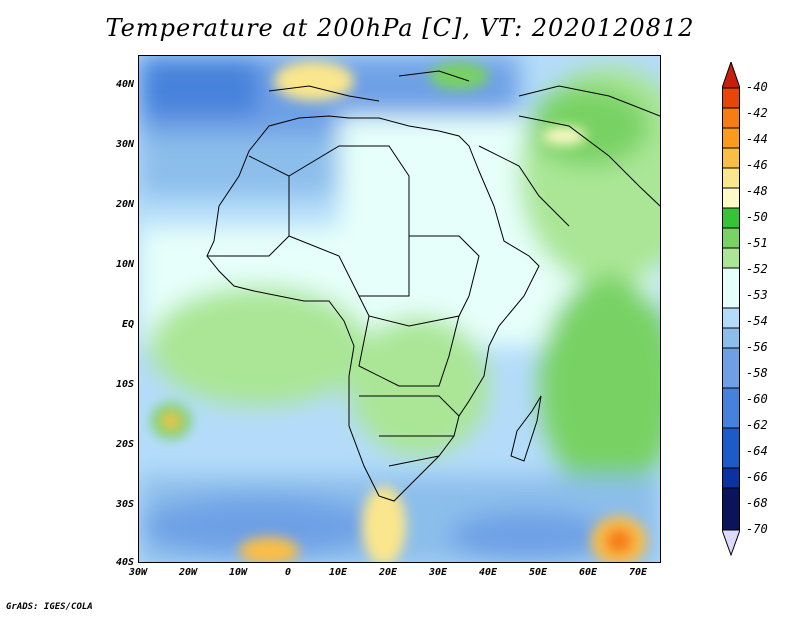 This screenshot has height=618, width=800. What do you see at coordinates (757, 321) in the screenshot?
I see `colorbar-label: -54` at bounding box center [757, 321].